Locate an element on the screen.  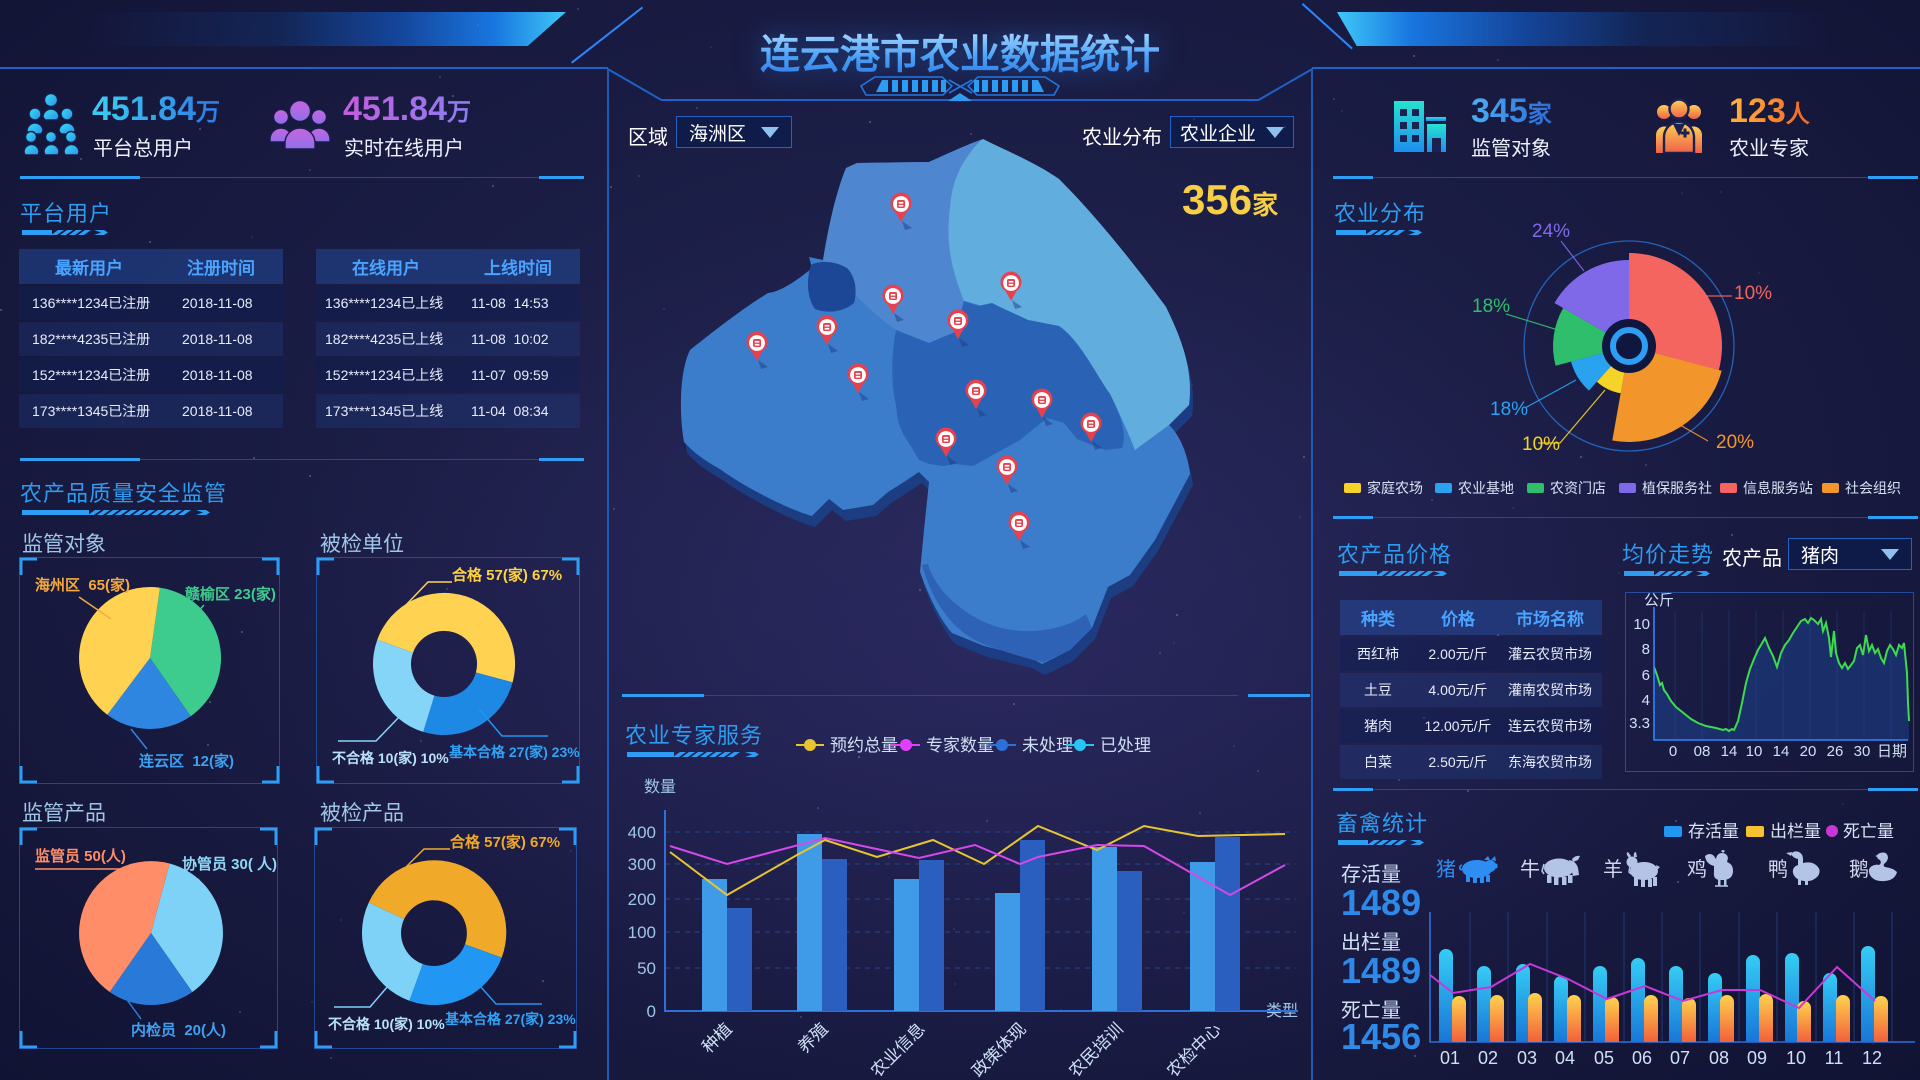
svg-text: 4 is located at coordinates (1646, 700).